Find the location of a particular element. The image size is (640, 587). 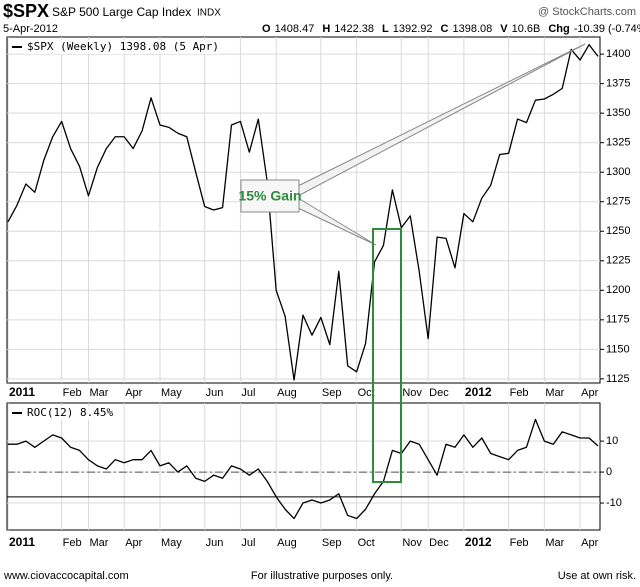

quote-value: 1408.47 is located at coordinates (295, 29).